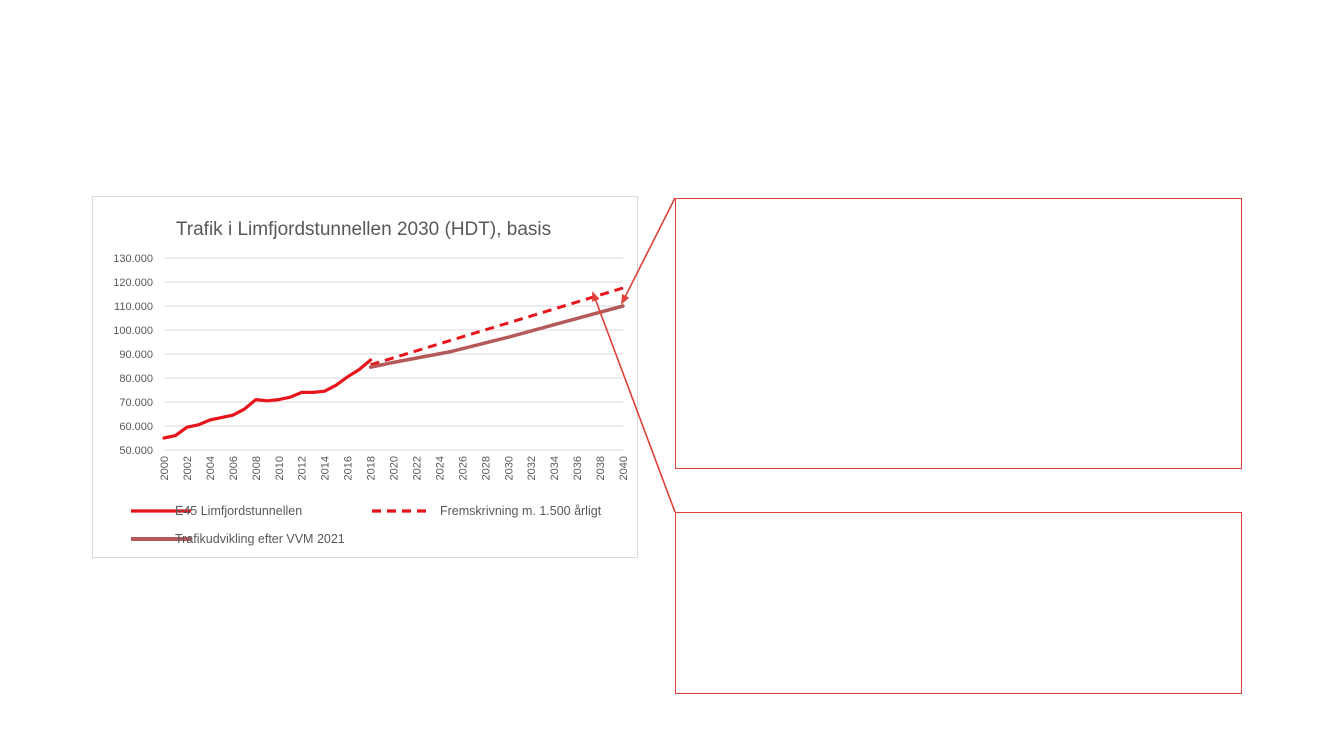 Image resolution: width=1333 pixels, height=750 pixels. Describe the element at coordinates (555, 468) in the screenshot. I see `x-tick-label: 2034` at that location.